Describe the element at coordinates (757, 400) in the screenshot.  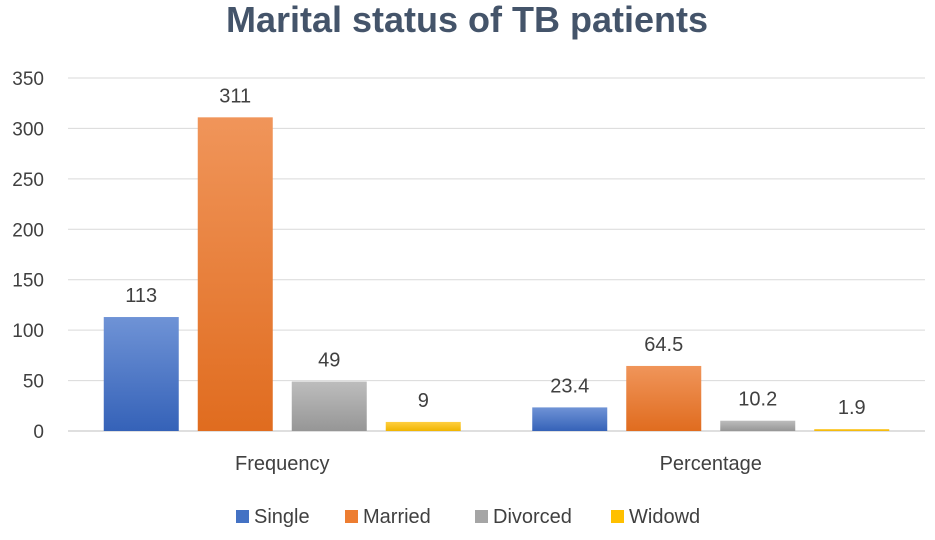
I see `data-label: 10.2` at that location.